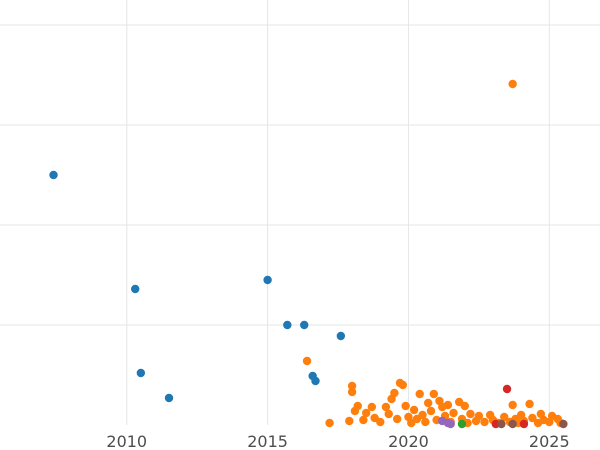  What do you see at coordinates (337, 441) in the screenshot?
I see `x-axis-ticks: 2010 2015 2020 2025` at bounding box center [337, 441].